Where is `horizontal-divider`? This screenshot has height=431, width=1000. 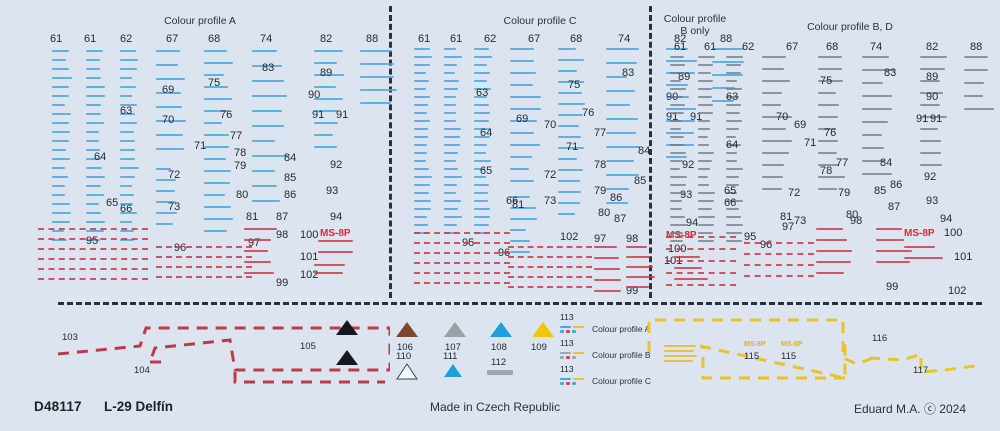
horizontal-divider is located at coordinates (520, 303).